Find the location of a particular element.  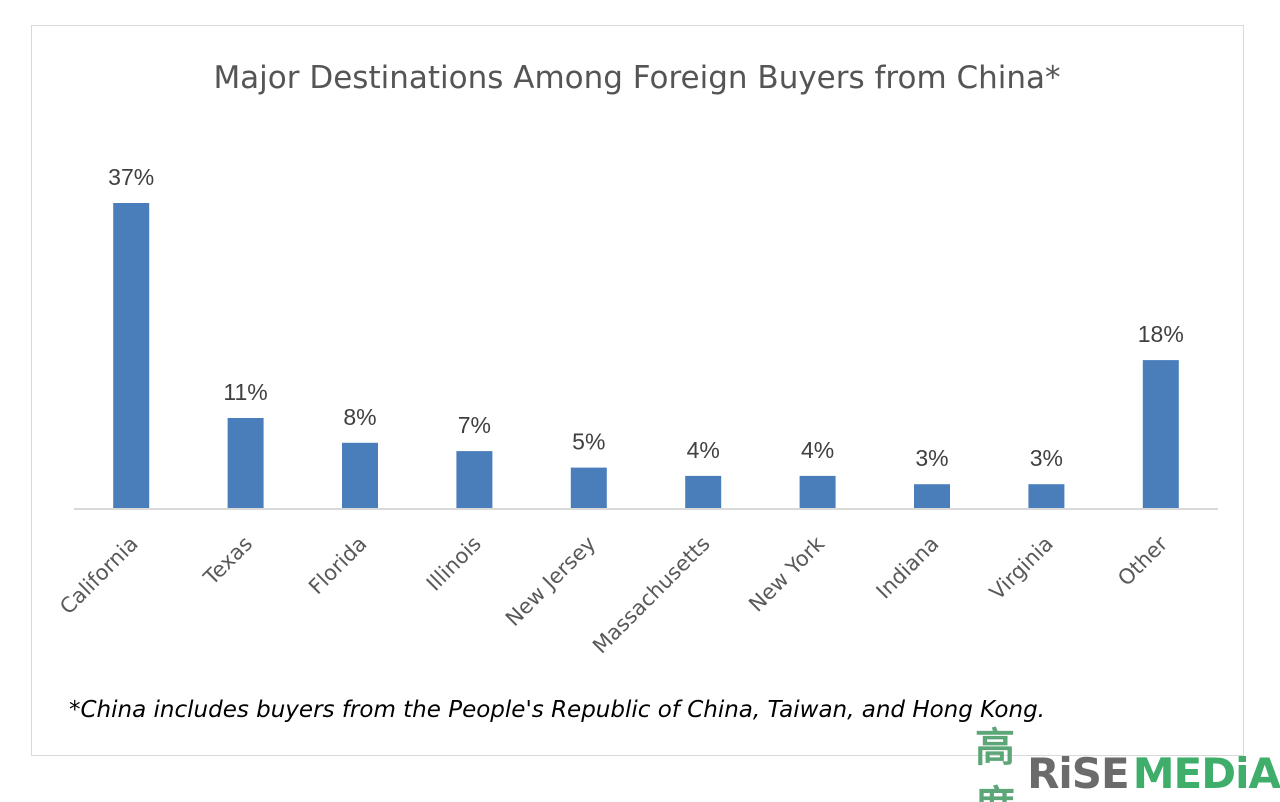

x-tick-new-york: New York is located at coordinates (787, 574).